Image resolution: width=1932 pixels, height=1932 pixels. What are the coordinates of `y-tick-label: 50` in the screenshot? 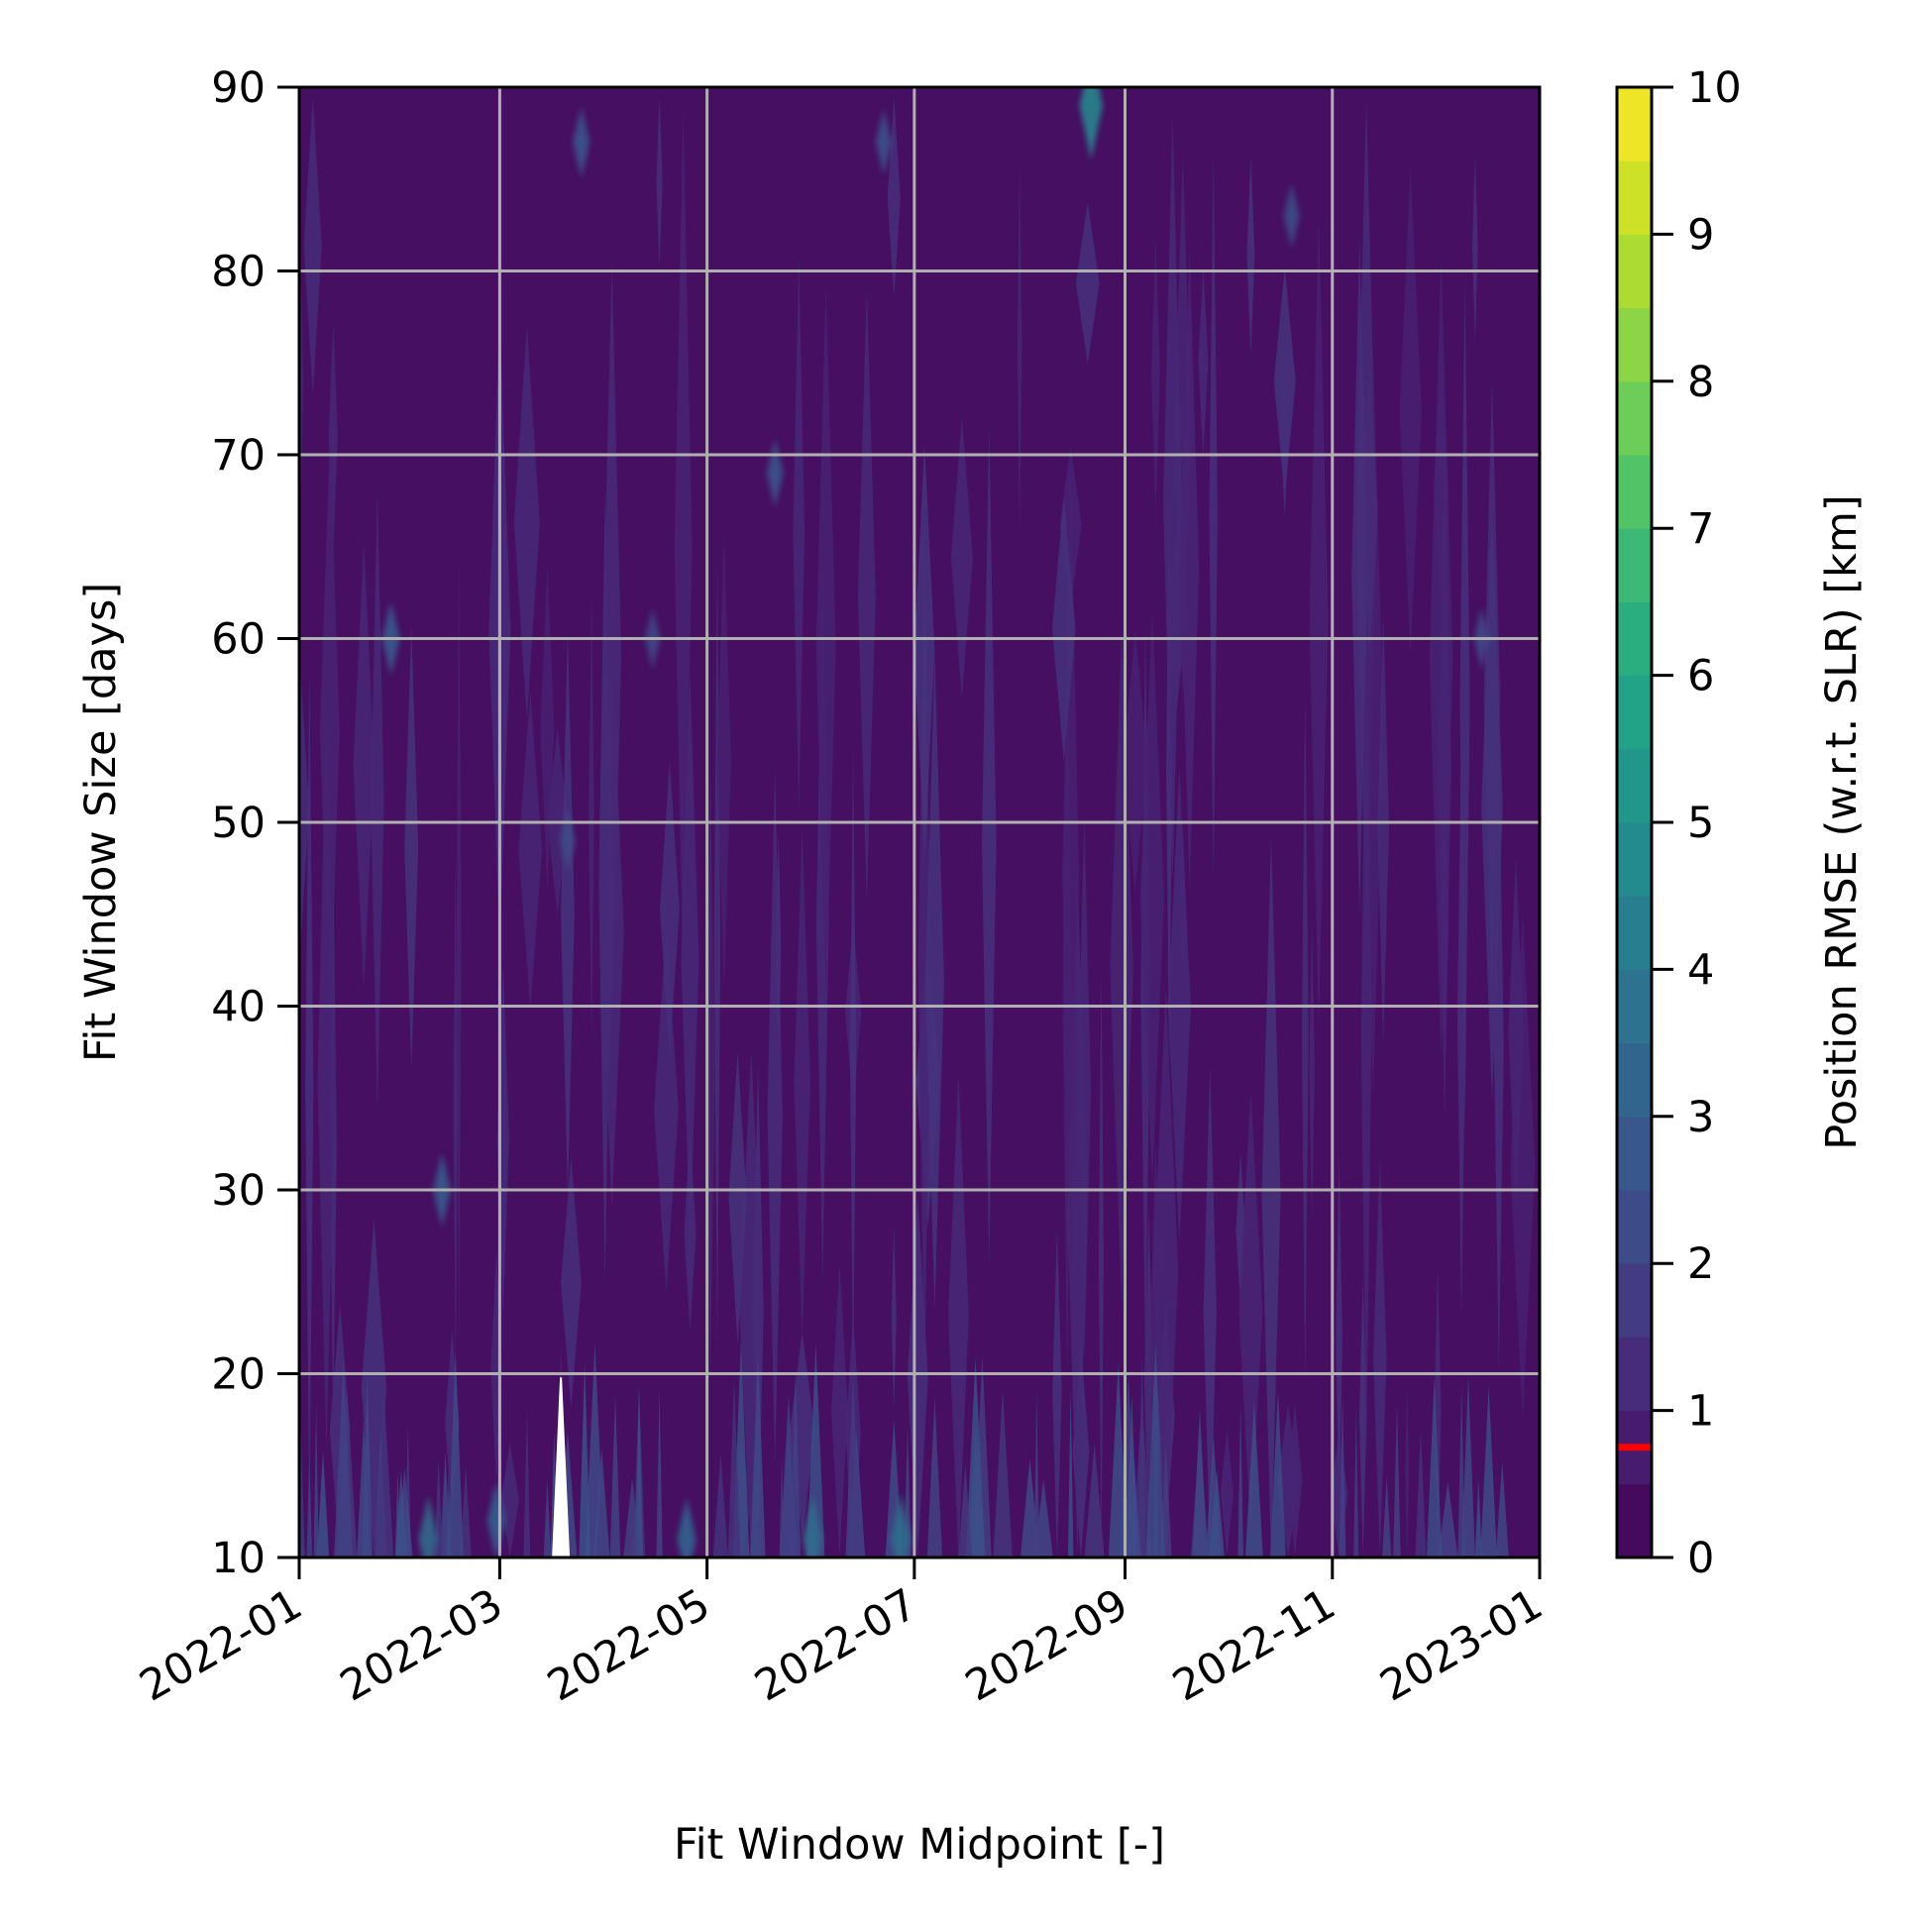 It's located at (238, 823).